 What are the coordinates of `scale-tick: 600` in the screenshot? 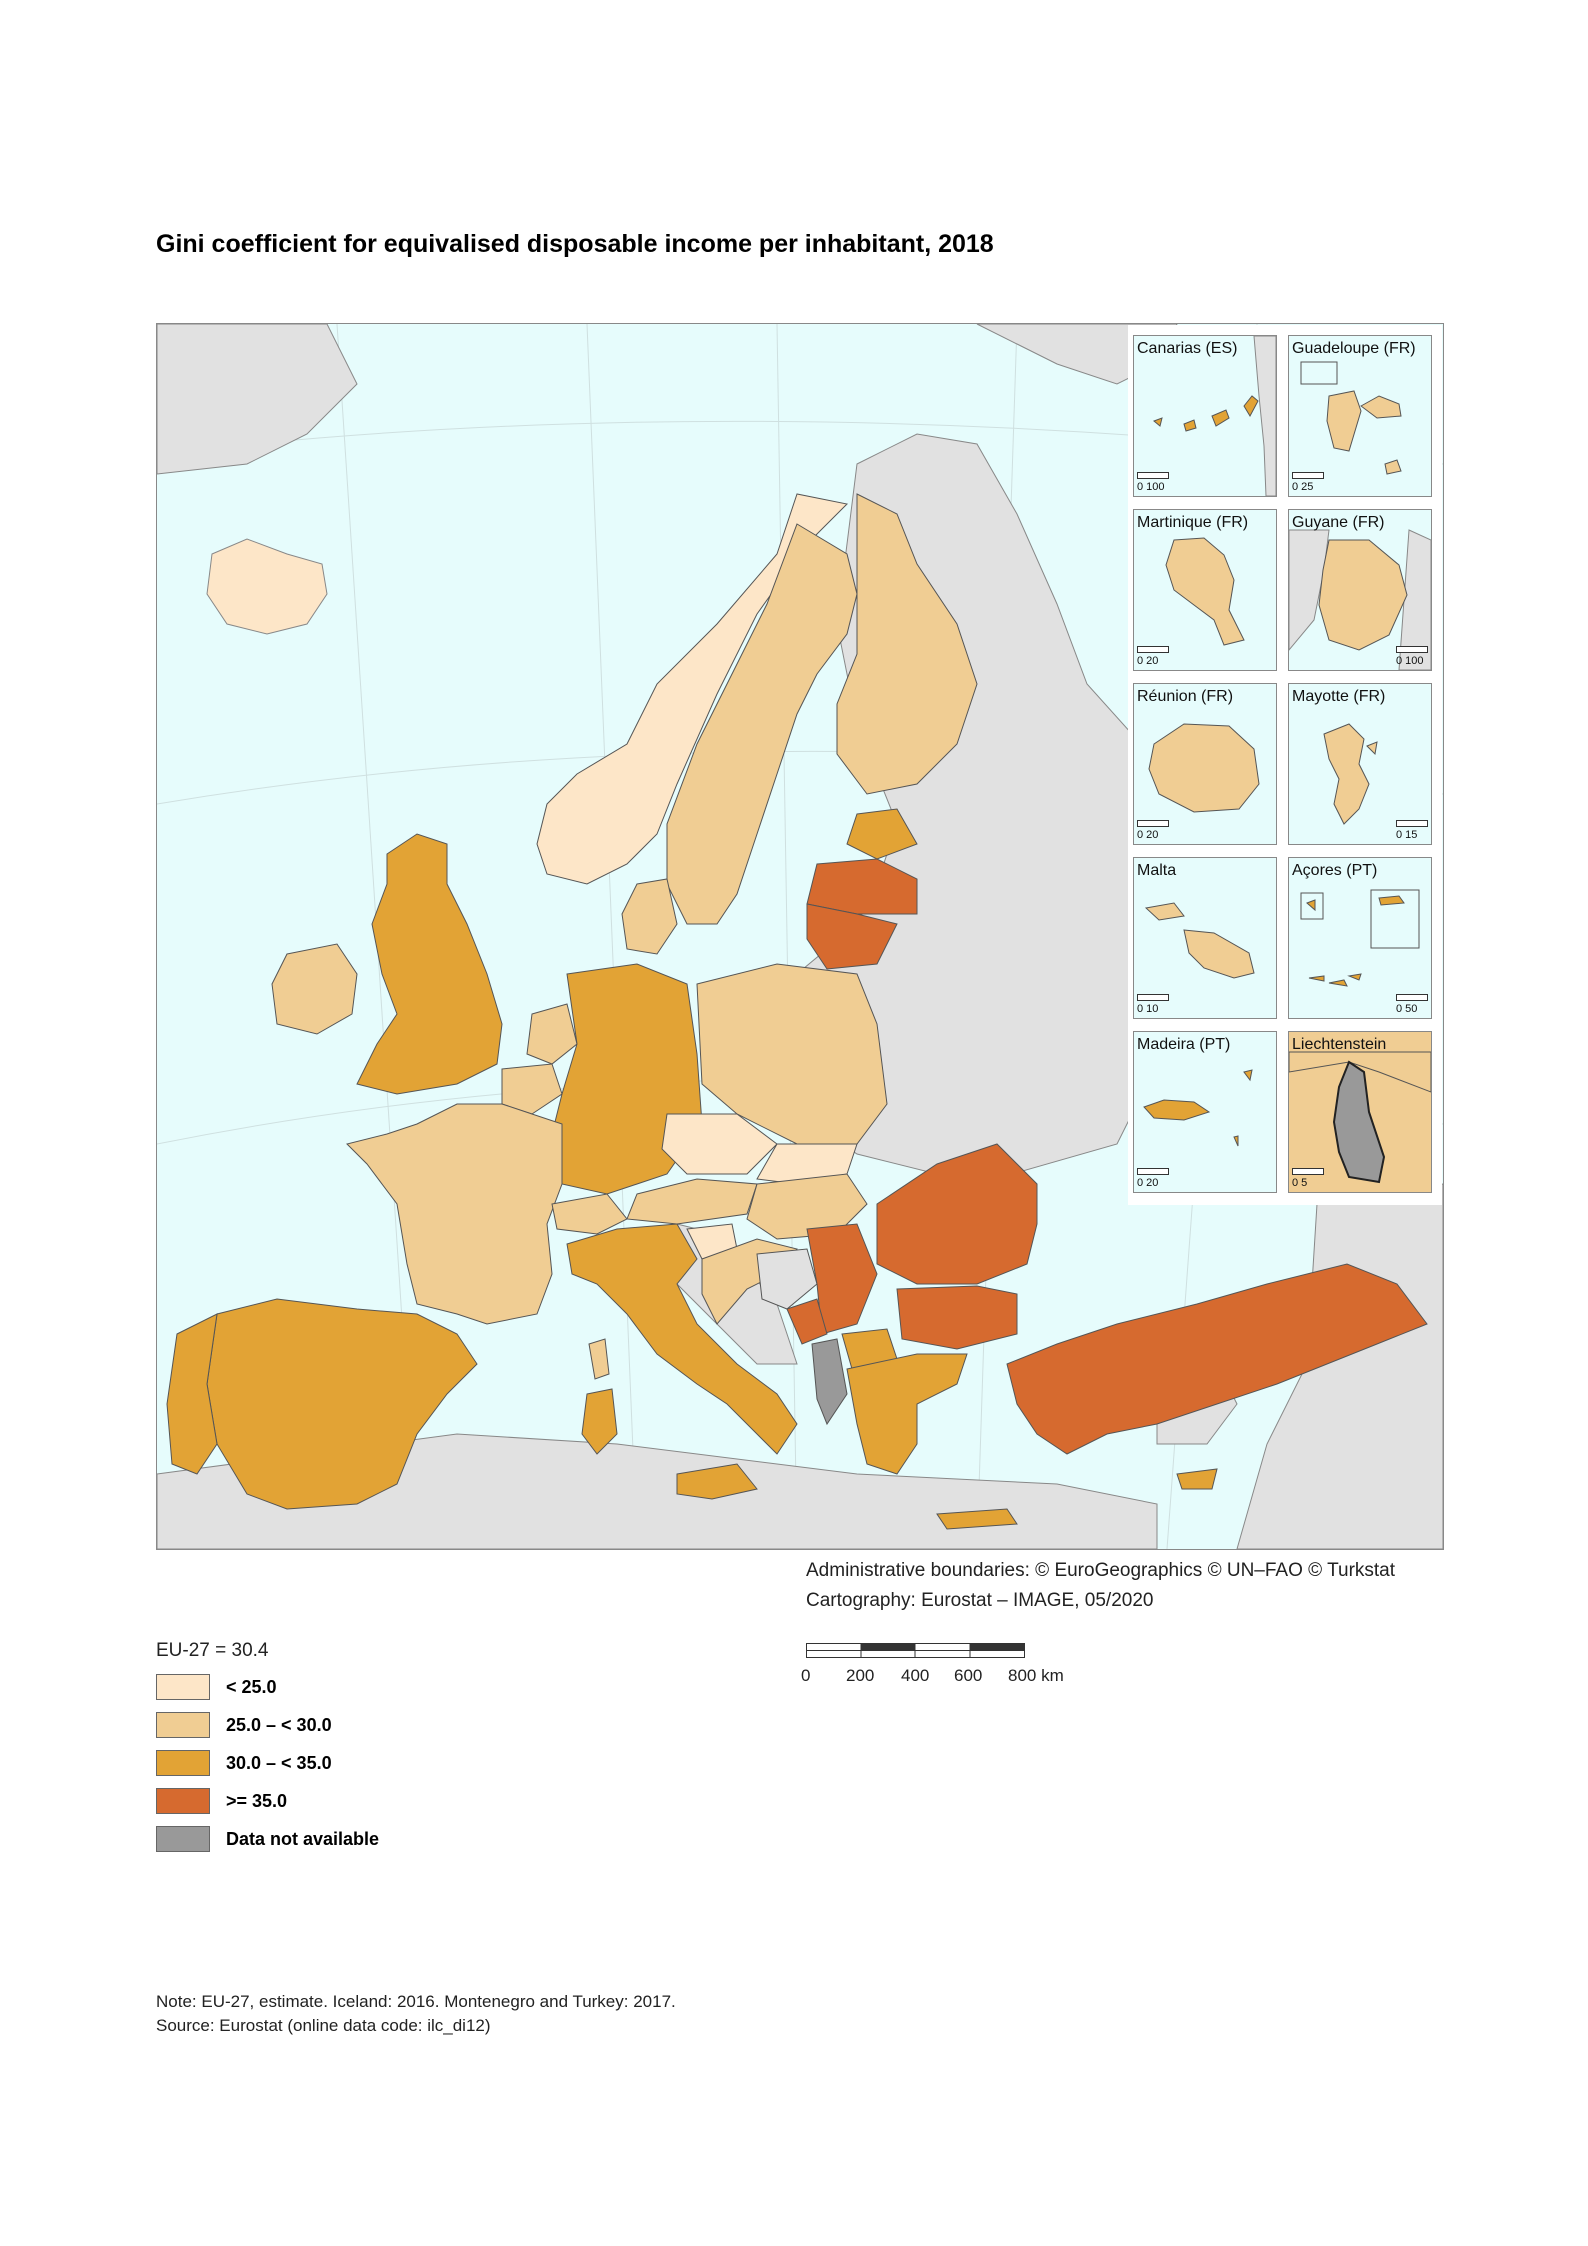 It's located at (968, 1675).